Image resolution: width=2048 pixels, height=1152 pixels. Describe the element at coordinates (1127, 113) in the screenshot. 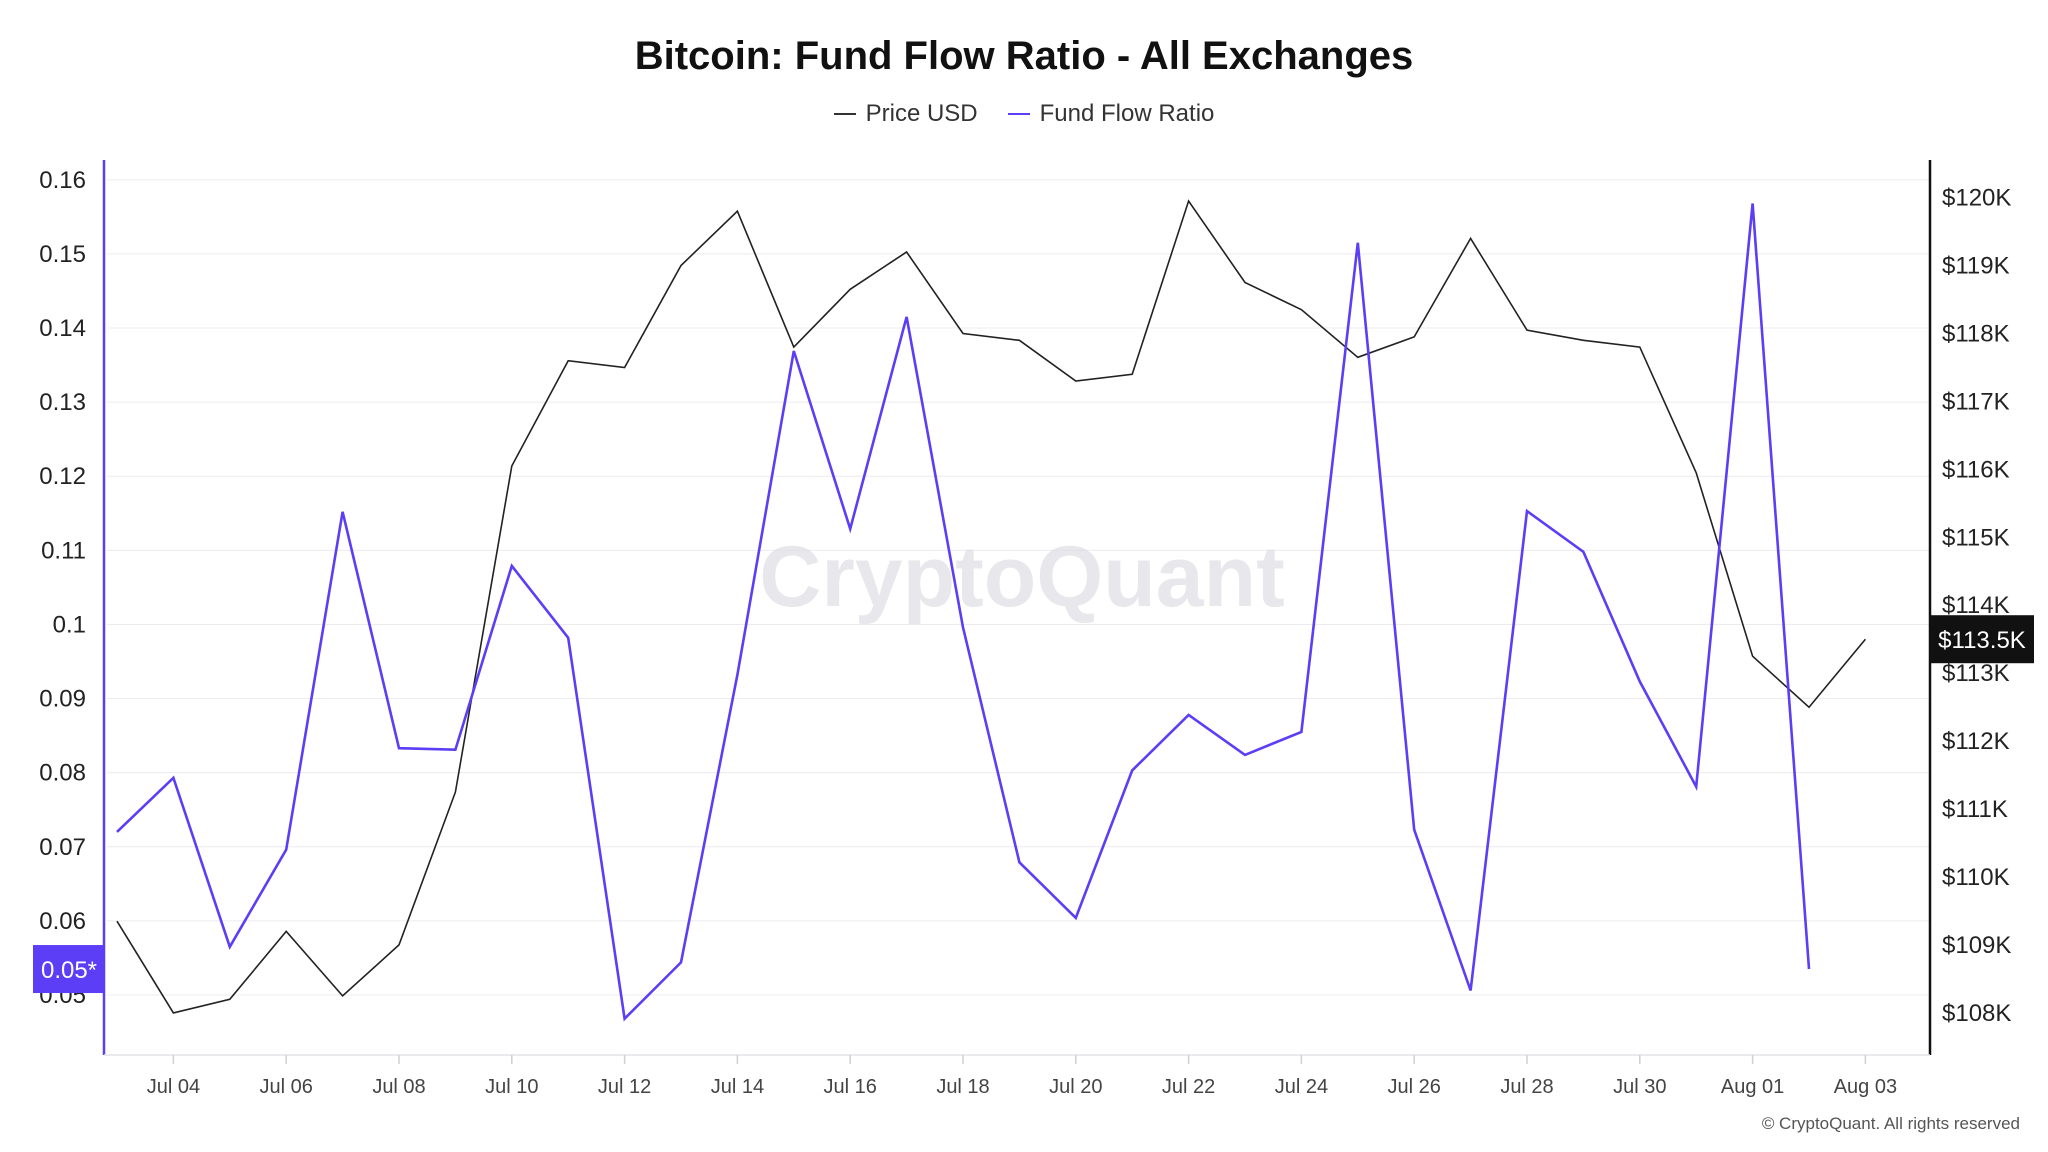

I see `legend-label-fund-flow: Fund Flow Ratio` at that location.